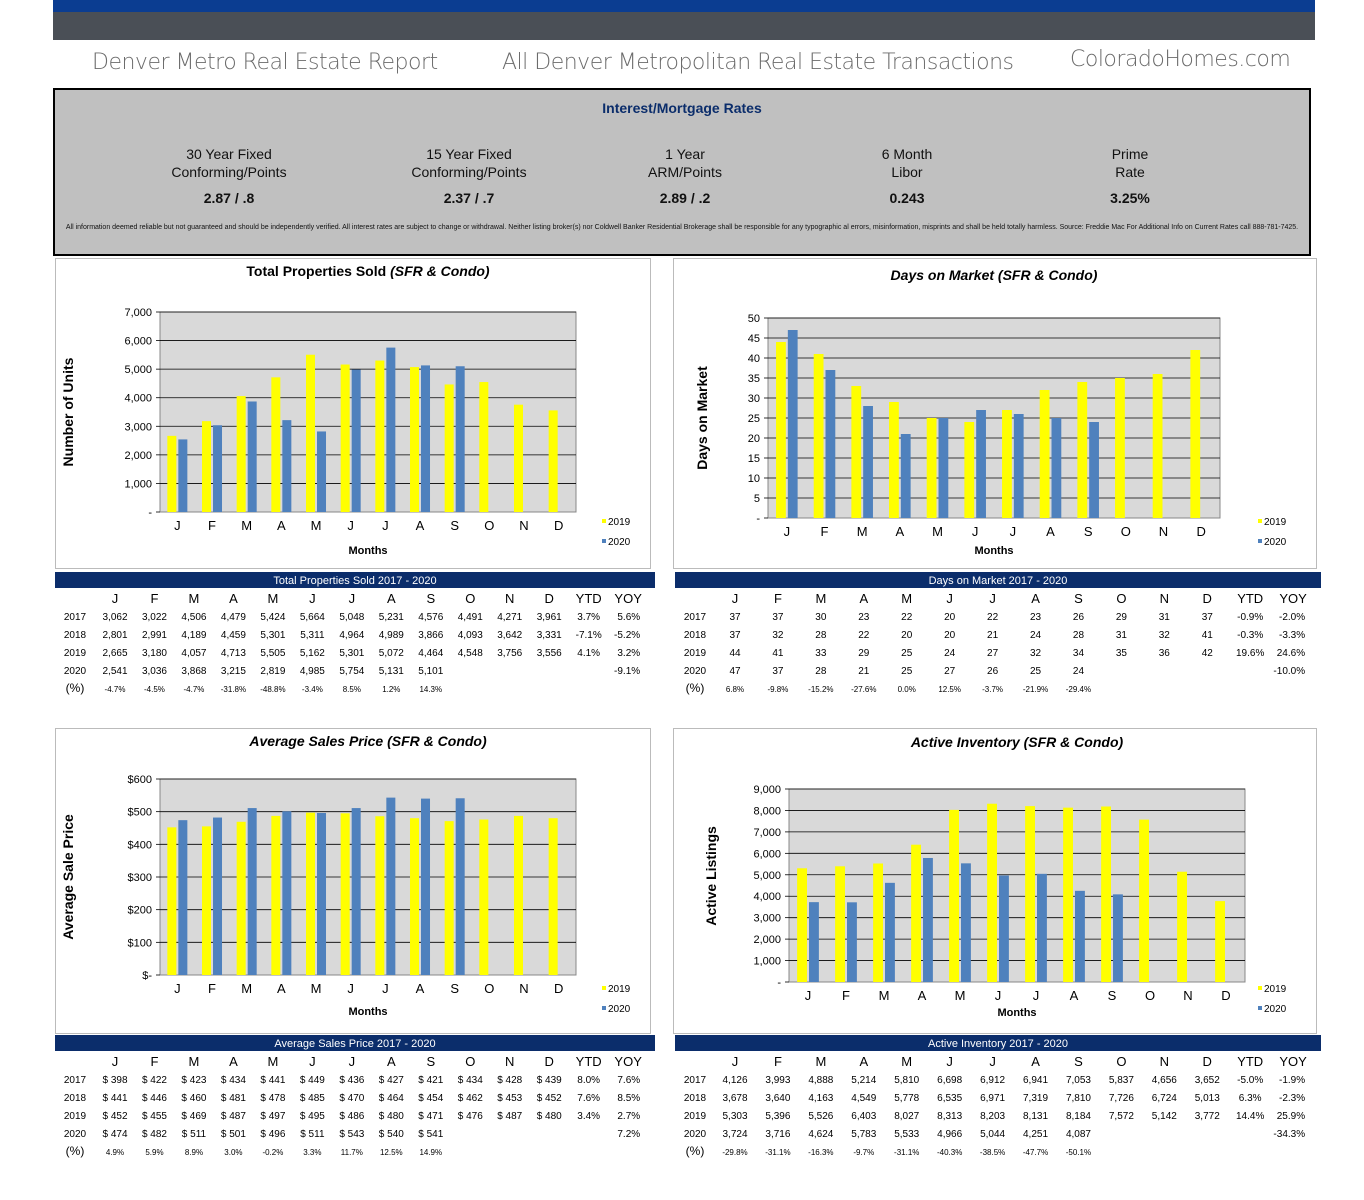 This screenshot has height=1200, width=1364. Describe the element at coordinates (154, 598) in the screenshot. I see `table-col-header: F` at that location.